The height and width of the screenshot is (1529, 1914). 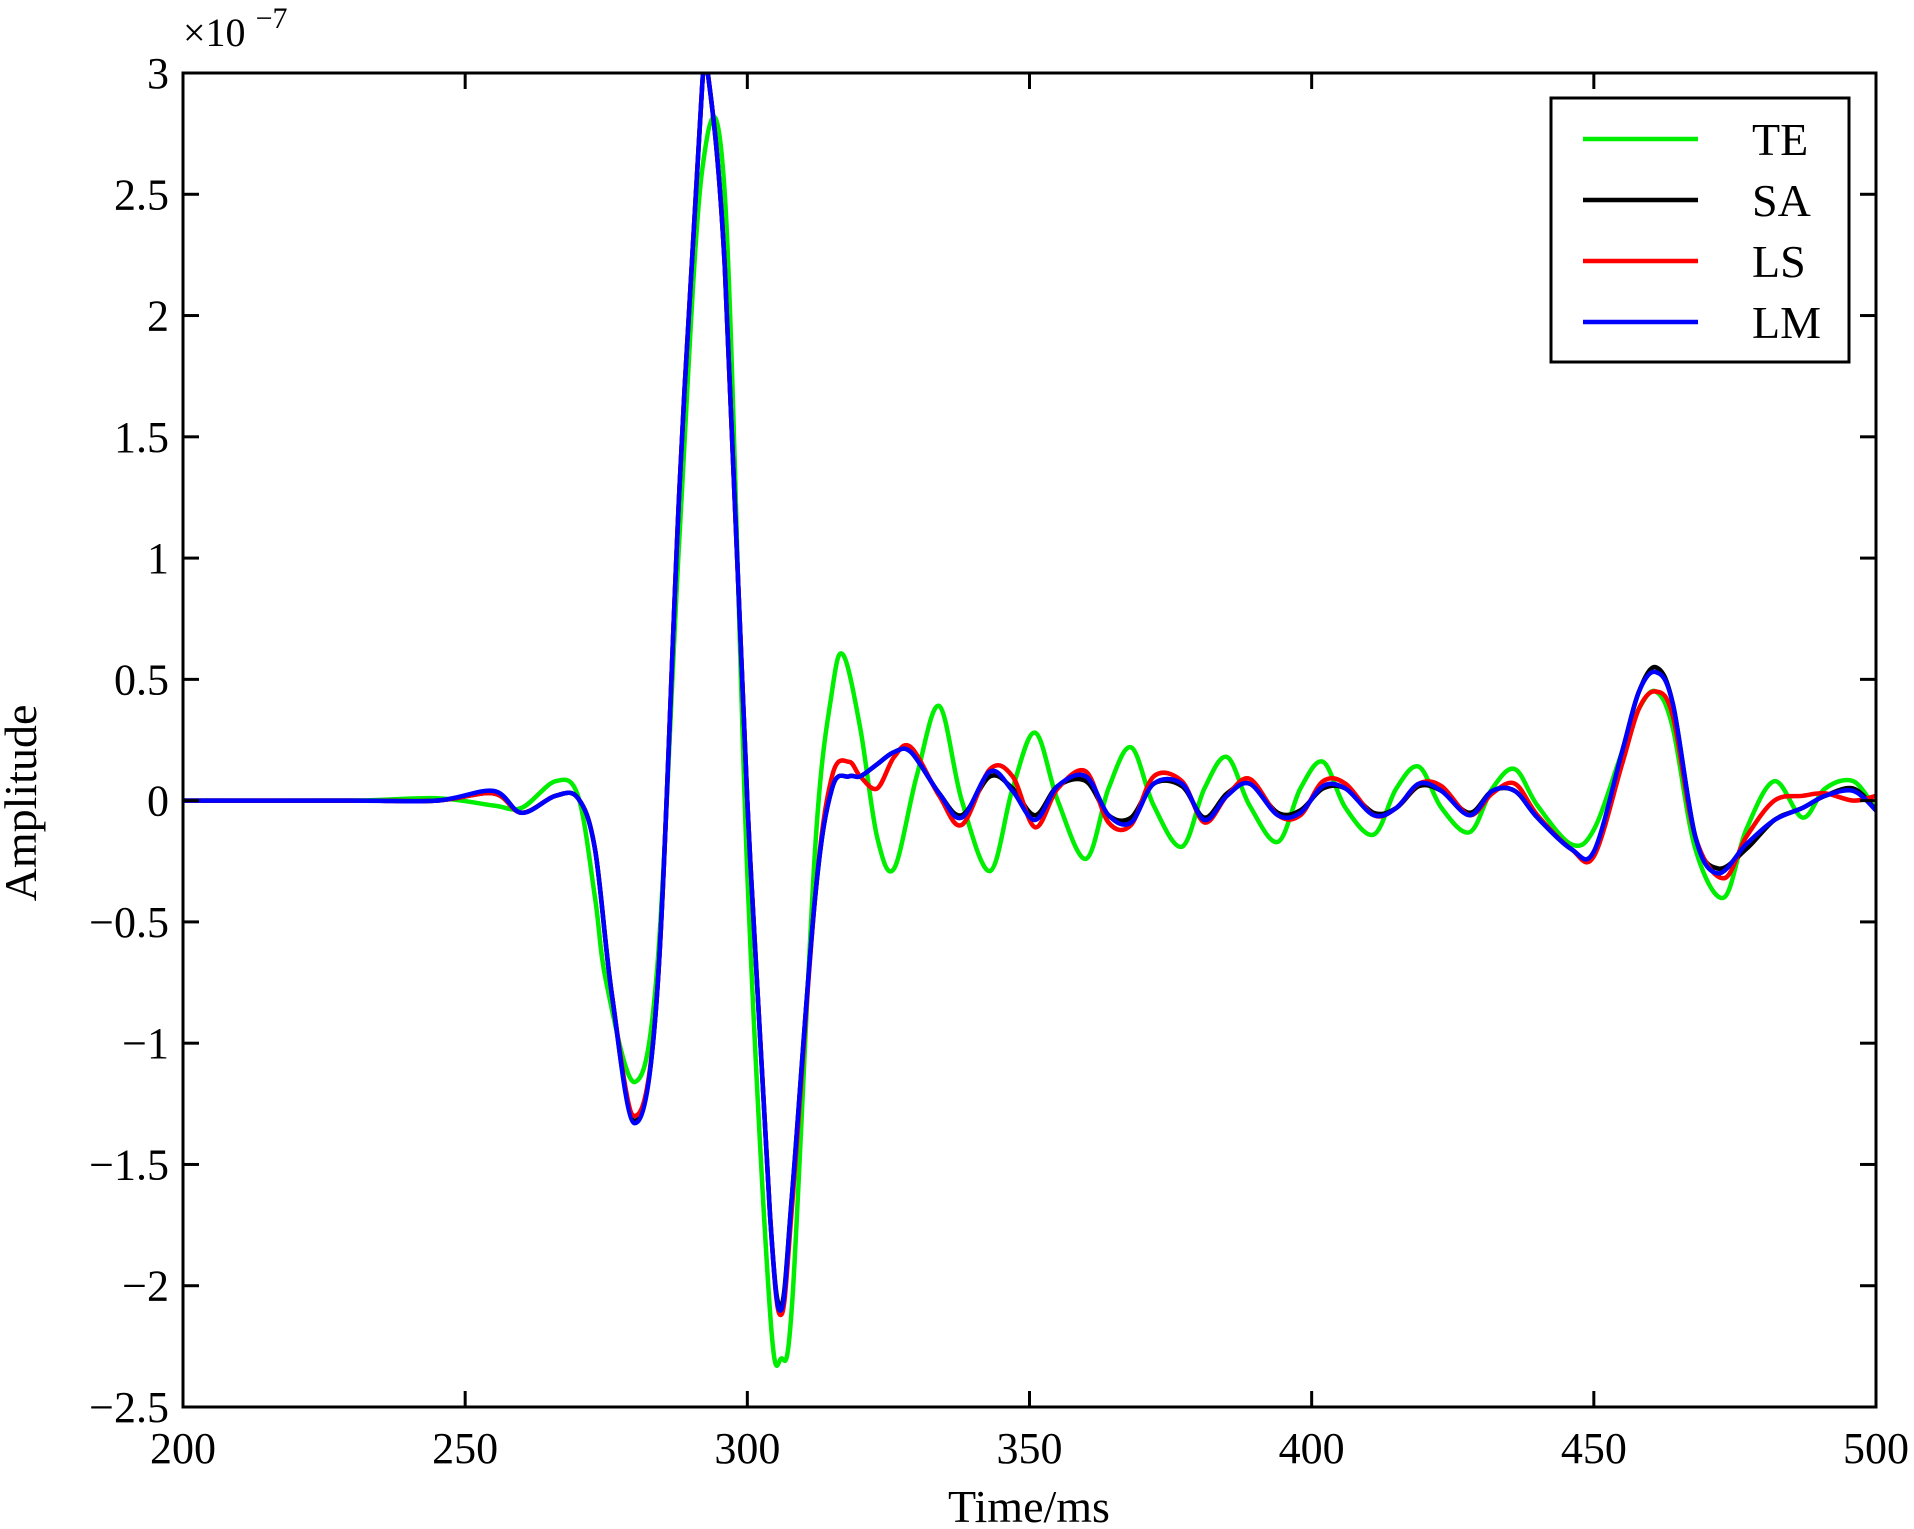 I want to click on y-tick-label: 1, so click(x=158, y=558).